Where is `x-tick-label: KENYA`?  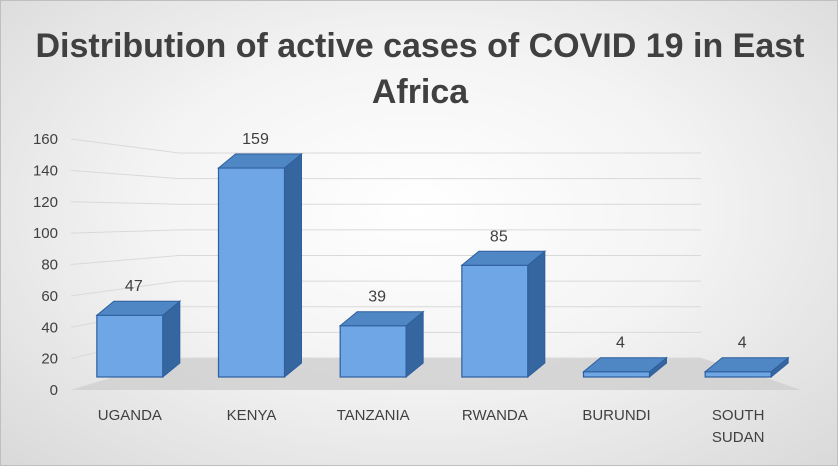 x-tick-label: KENYA is located at coordinates (252, 415).